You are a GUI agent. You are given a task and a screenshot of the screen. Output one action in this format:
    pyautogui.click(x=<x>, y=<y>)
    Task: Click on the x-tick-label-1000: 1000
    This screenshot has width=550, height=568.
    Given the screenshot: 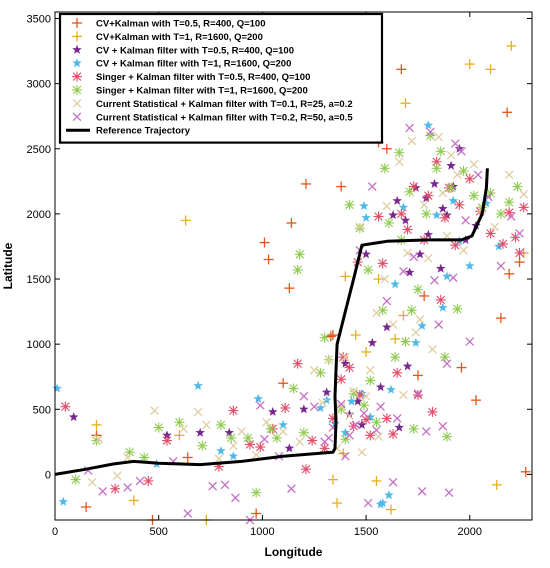 What is the action you would take?
    pyautogui.click(x=262, y=532)
    